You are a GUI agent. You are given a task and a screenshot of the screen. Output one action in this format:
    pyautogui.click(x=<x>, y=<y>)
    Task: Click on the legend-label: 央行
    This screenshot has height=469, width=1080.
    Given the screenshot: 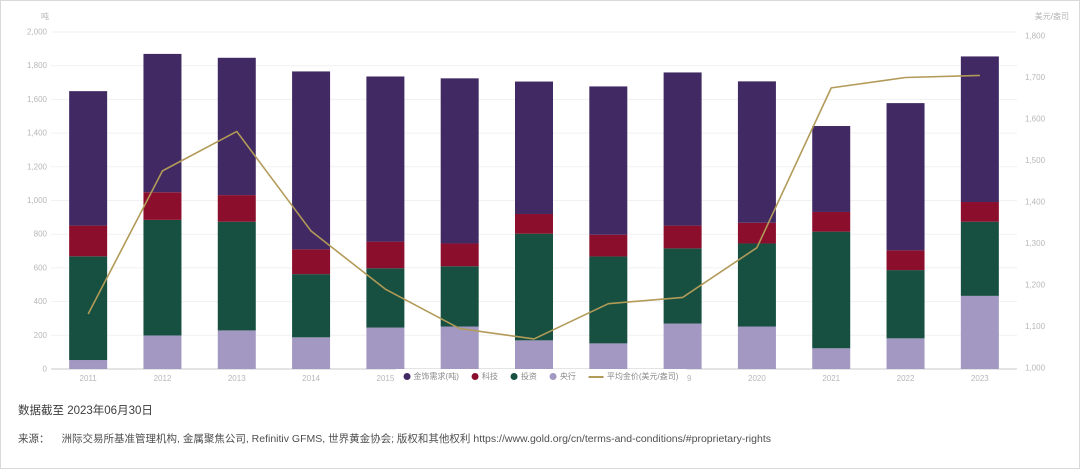 What is the action you would take?
    pyautogui.click(x=567, y=376)
    